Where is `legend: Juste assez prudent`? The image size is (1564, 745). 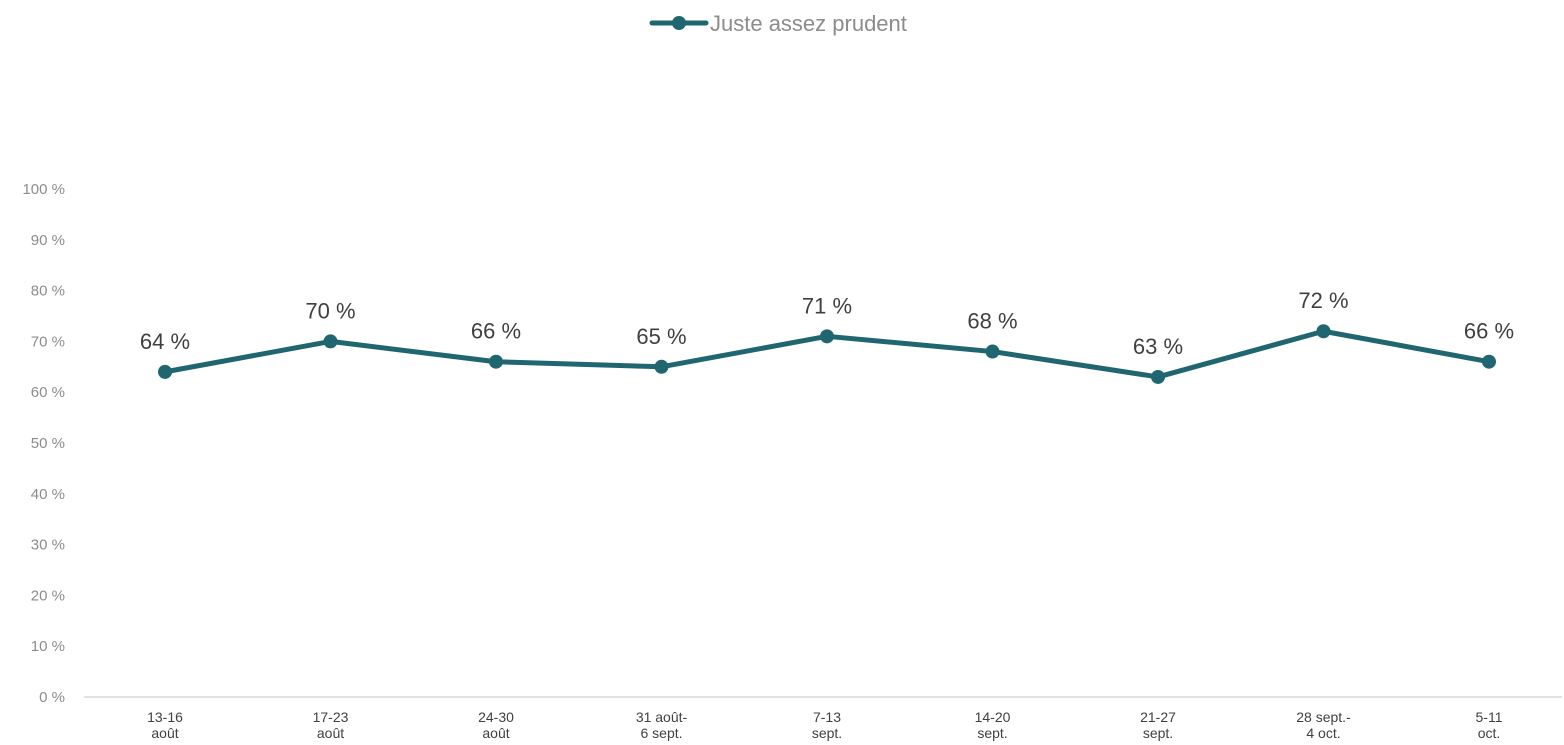 legend: Juste assez prudent is located at coordinates (778, 23).